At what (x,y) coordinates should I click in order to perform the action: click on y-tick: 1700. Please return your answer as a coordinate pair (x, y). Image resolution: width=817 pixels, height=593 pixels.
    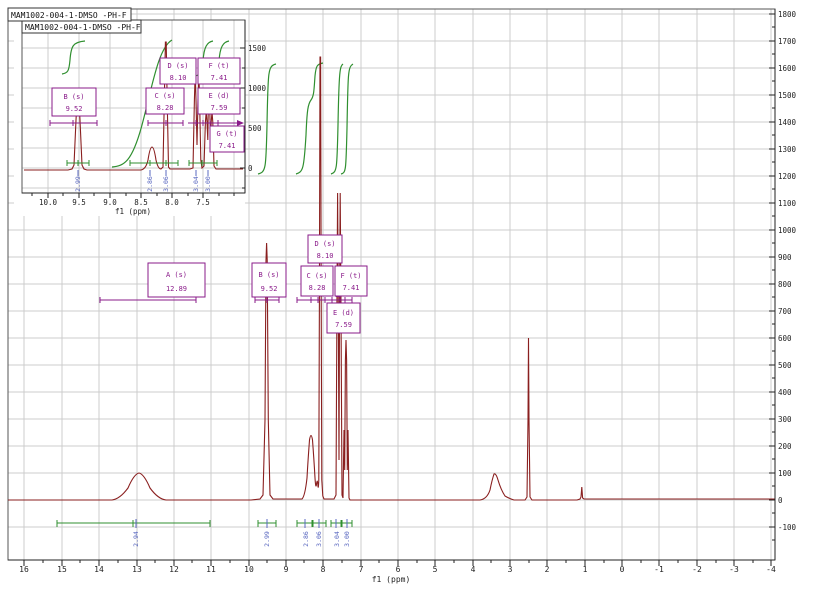
    Looking at the image, I should click on (787, 41).